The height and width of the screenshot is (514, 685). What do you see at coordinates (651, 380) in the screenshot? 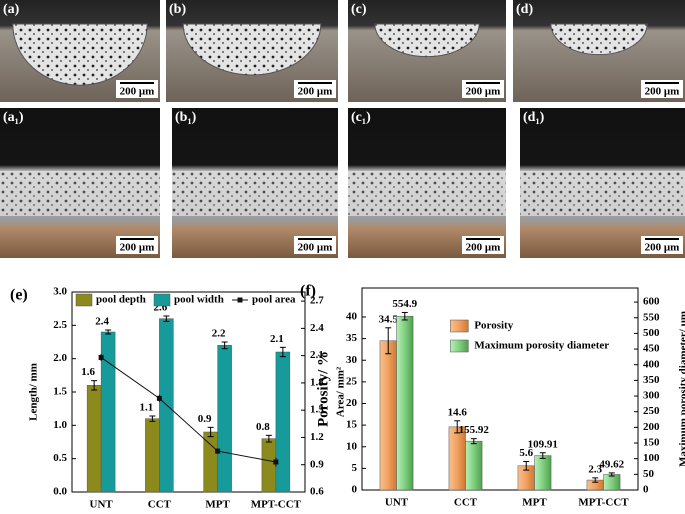
I see `y2-tick-label: 350` at bounding box center [651, 380].